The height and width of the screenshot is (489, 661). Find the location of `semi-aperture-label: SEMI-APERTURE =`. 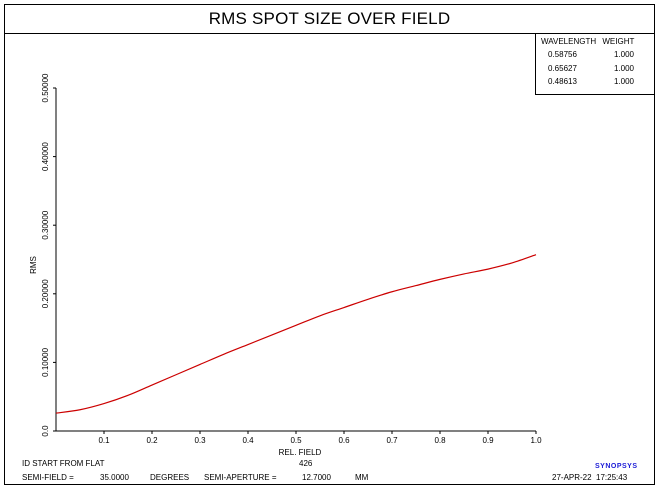

semi-aperture-label: SEMI-APERTURE = is located at coordinates (240, 477).